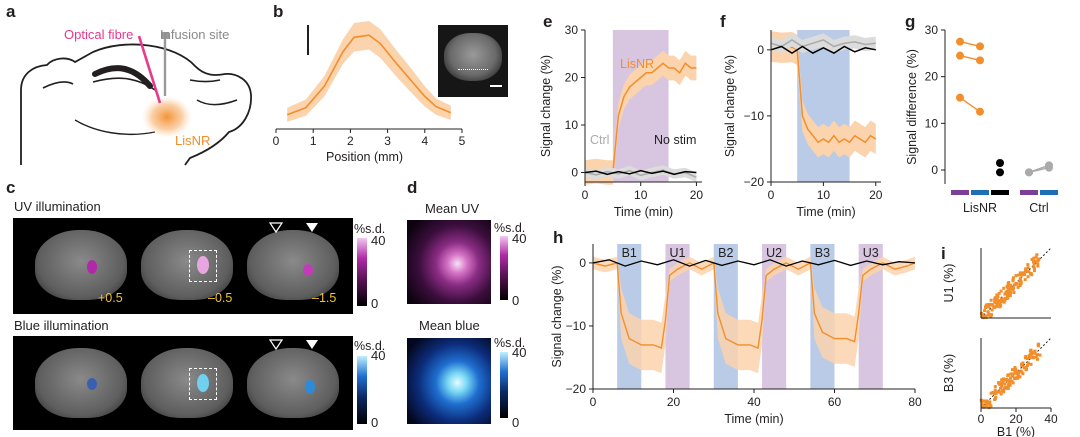  I want to click on h-xtick-label: 60, so click(835, 402).